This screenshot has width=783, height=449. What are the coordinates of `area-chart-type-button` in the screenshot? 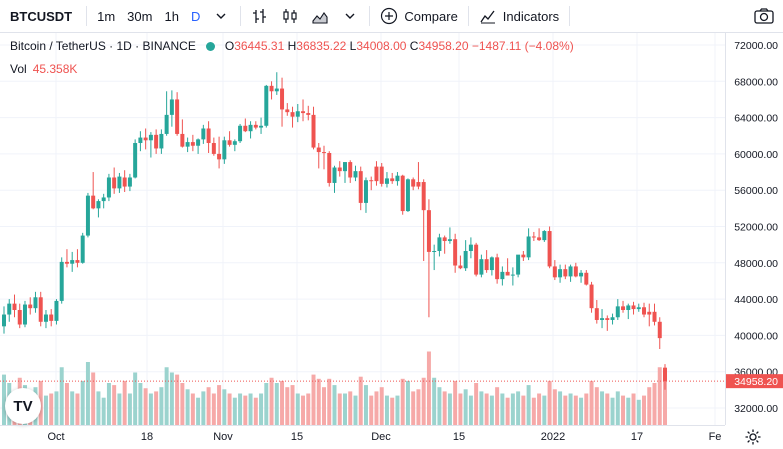 It's located at (320, 16).